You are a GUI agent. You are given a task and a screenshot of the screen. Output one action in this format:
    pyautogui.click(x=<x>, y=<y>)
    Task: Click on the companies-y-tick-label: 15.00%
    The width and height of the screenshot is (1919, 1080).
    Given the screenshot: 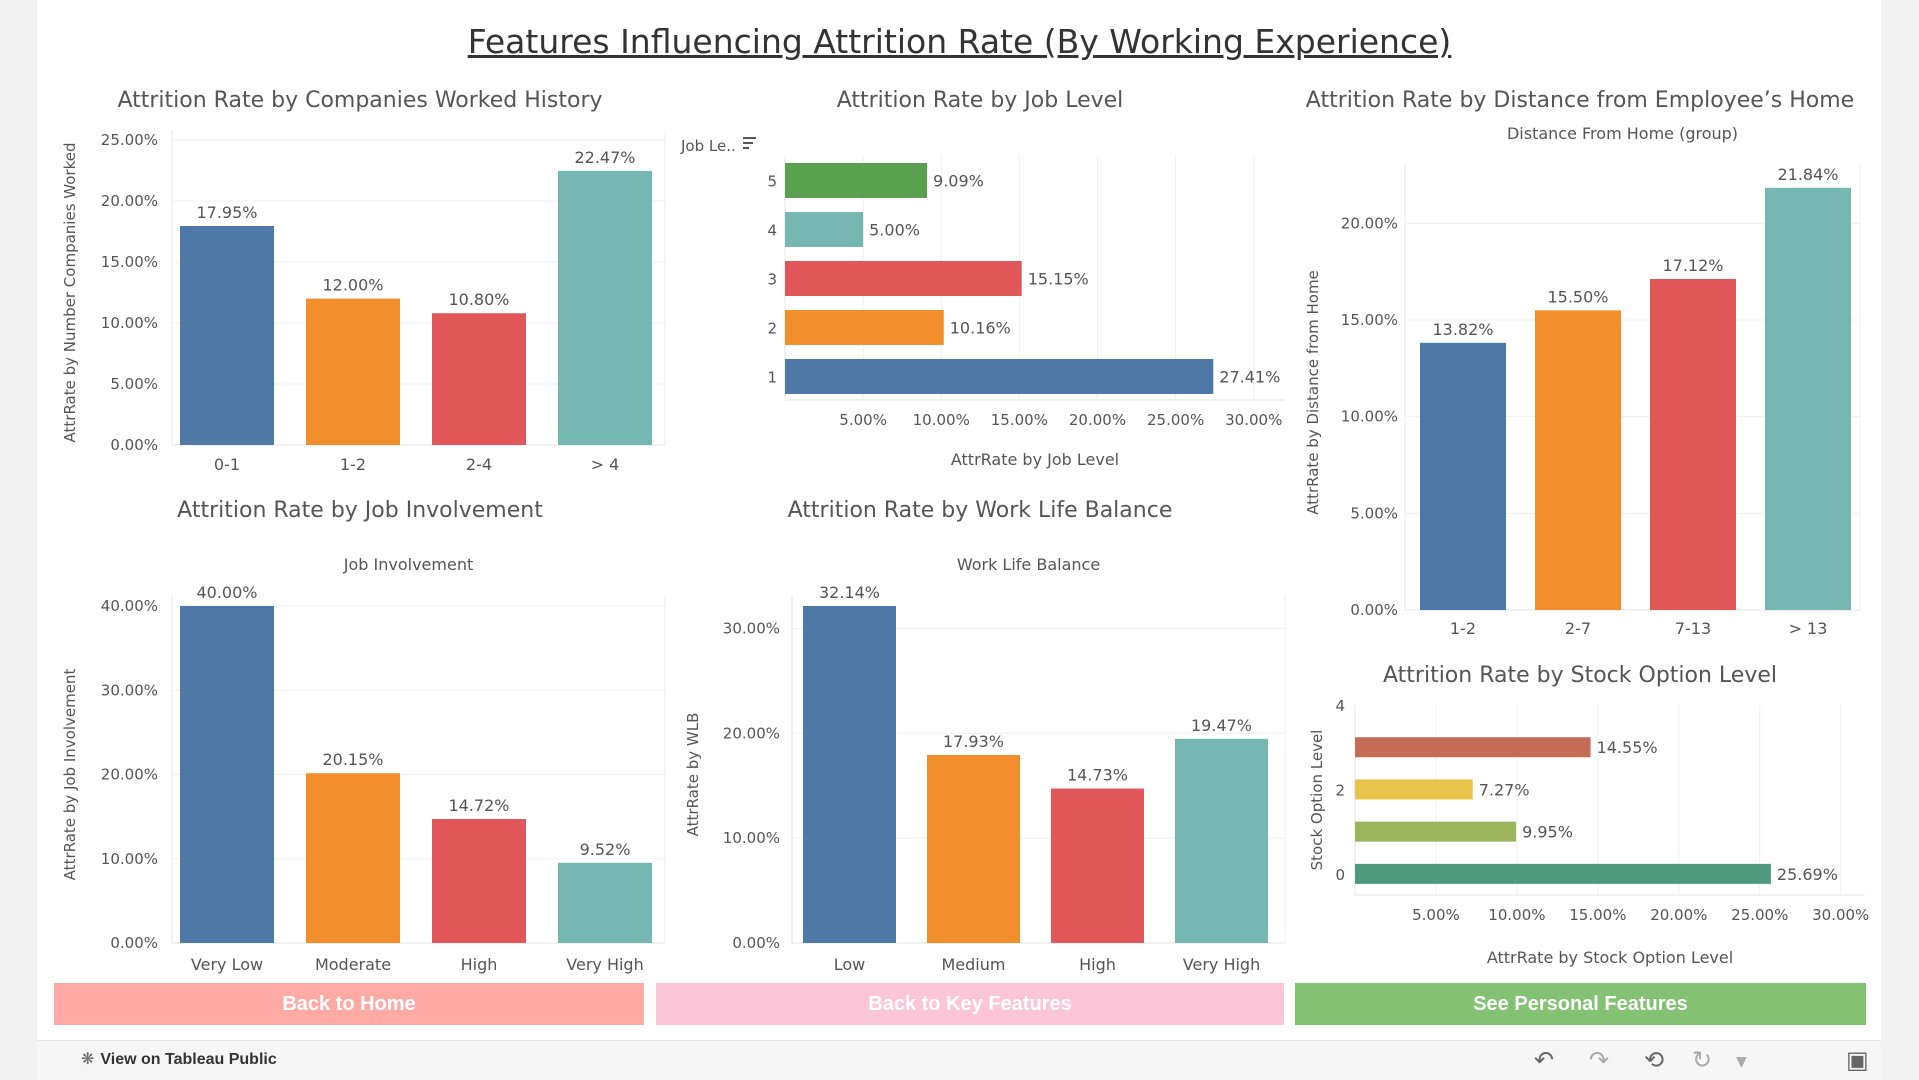 What is the action you would take?
    pyautogui.click(x=129, y=262)
    